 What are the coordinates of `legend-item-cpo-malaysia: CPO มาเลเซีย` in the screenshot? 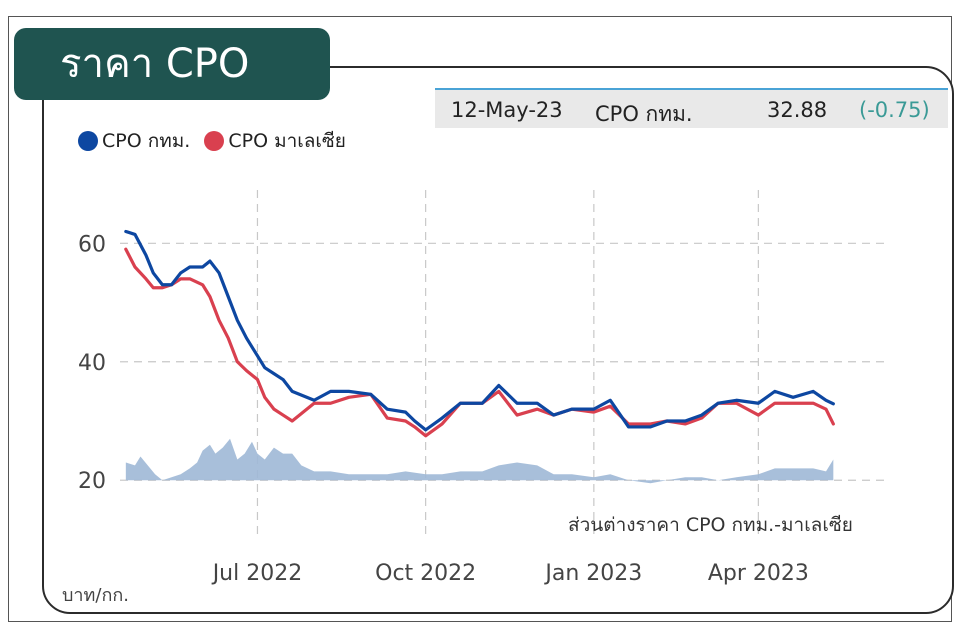 It's located at (275, 141).